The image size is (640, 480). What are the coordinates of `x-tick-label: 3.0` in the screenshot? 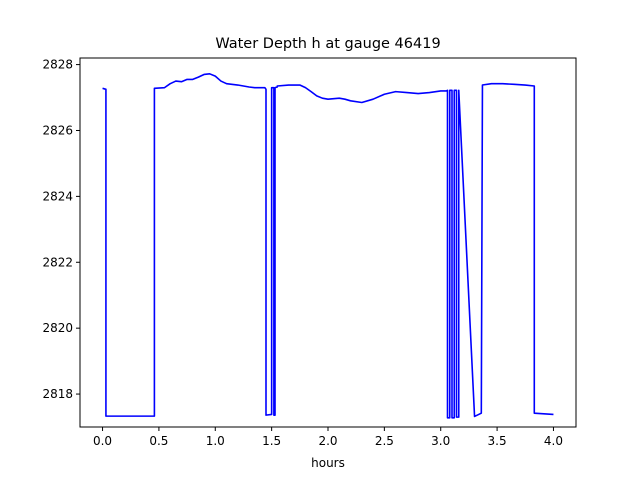 It's located at (440, 441).